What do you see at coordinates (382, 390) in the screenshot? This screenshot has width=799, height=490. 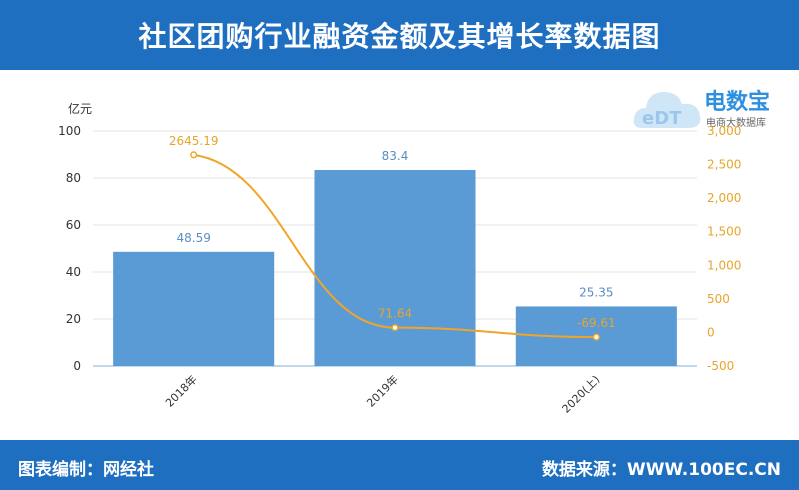 I see `x-tick-label: 2019年` at bounding box center [382, 390].